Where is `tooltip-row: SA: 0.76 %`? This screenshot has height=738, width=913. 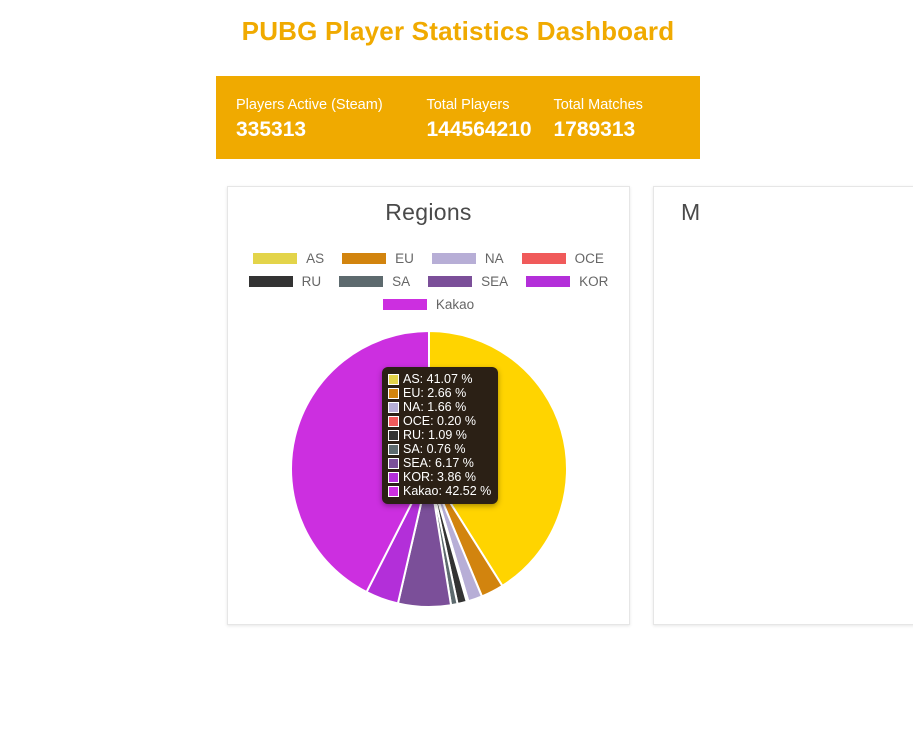 tooltip-row: SA: 0.76 % is located at coordinates (439, 449).